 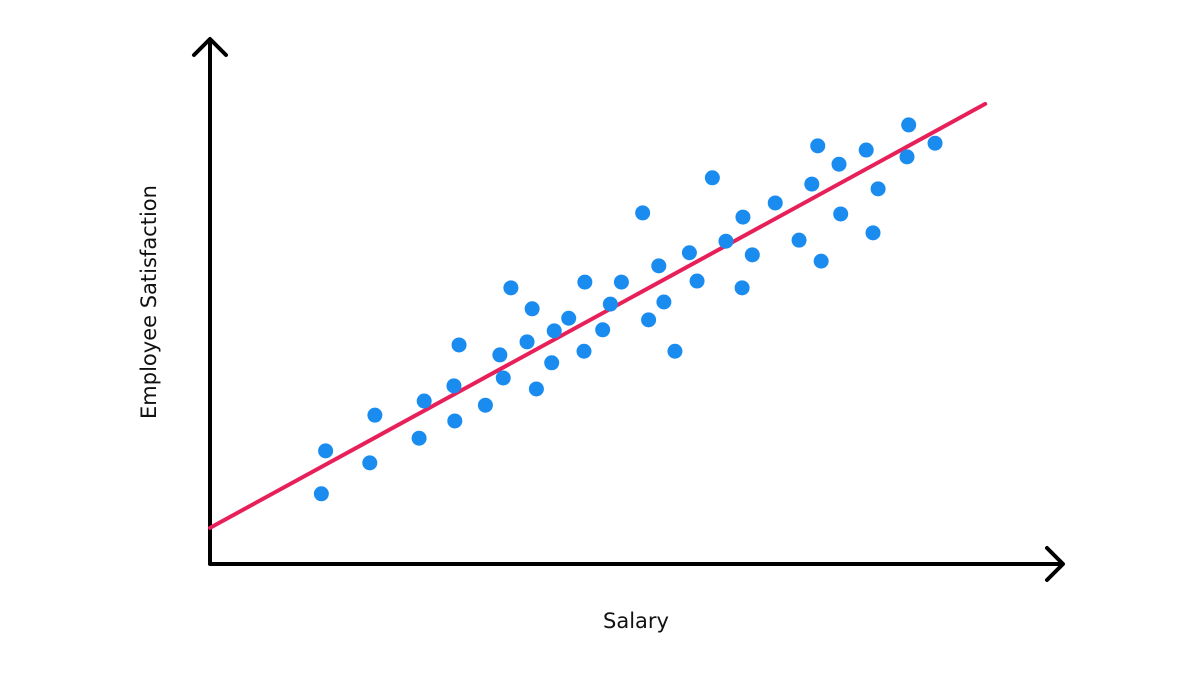 I want to click on y-axis-arrow, so click(x=210, y=47).